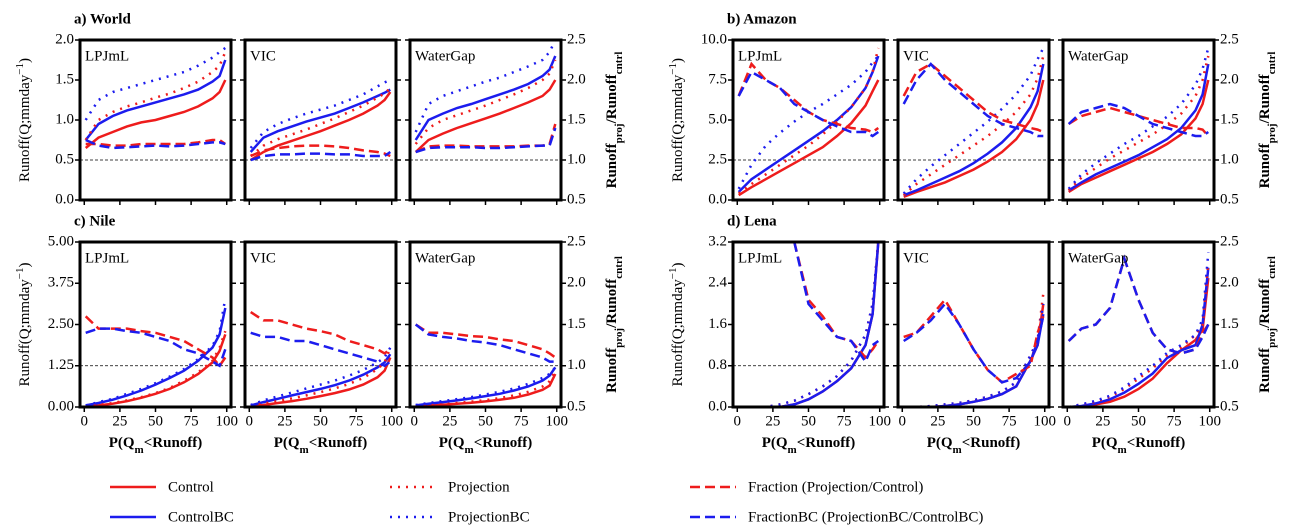  I want to click on panel-group-title: c) Nile, so click(95, 221).